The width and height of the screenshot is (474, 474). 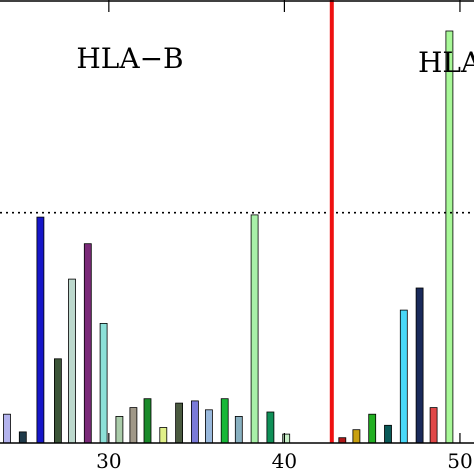 I want to click on x-tick-label-2: 50, so click(x=459, y=461).